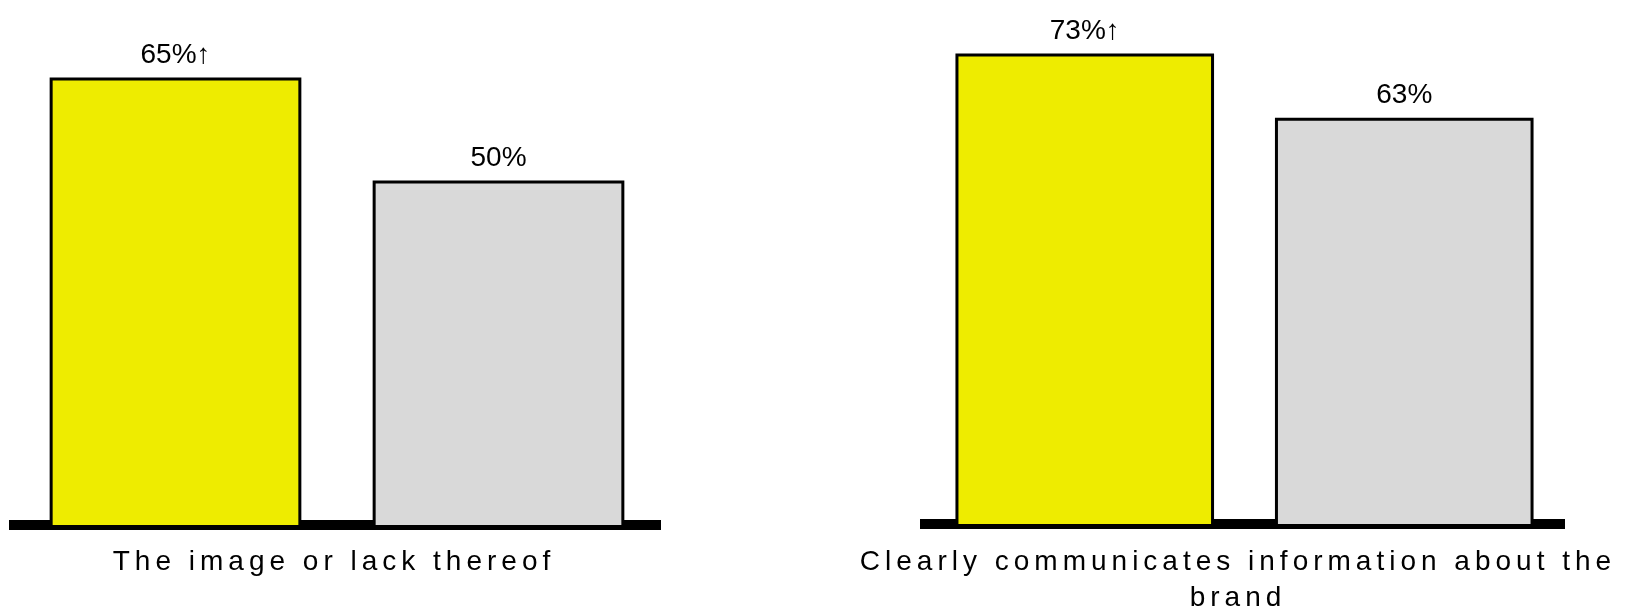 This screenshot has height=616, width=1630. What do you see at coordinates (1404, 94) in the screenshot?
I see `data-label: 63%` at bounding box center [1404, 94].